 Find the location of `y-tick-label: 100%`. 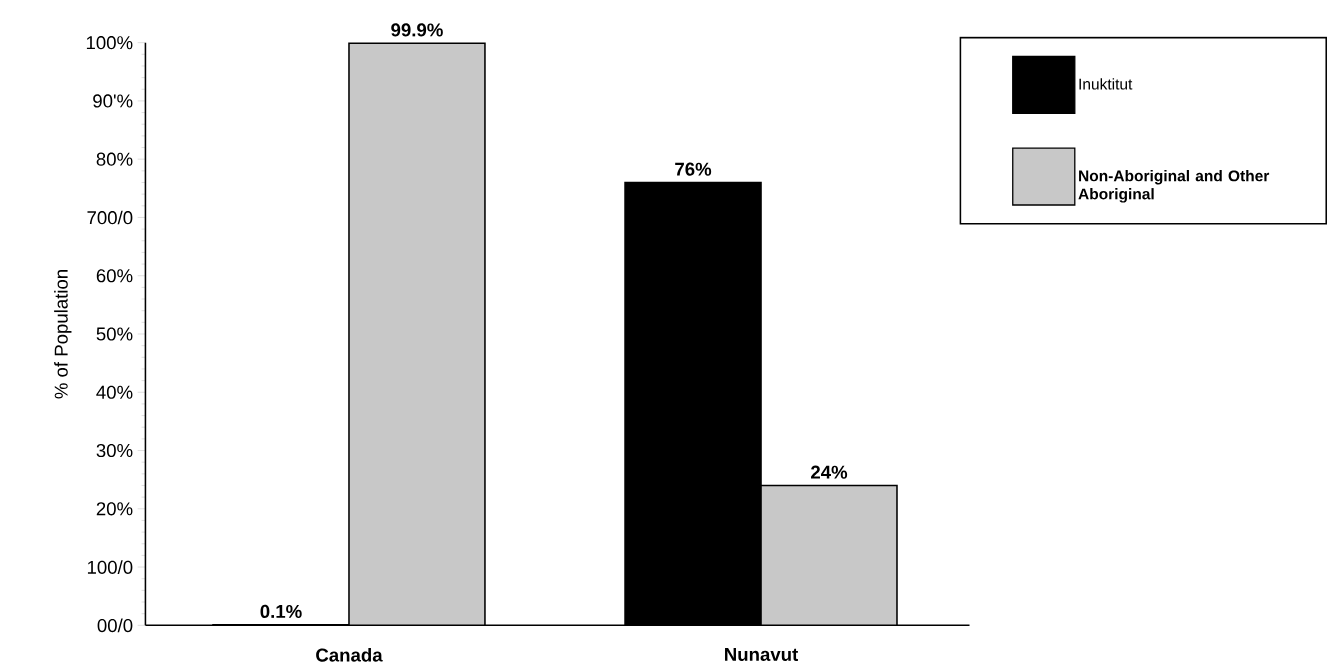

y-tick-label: 100% is located at coordinates (109, 43).